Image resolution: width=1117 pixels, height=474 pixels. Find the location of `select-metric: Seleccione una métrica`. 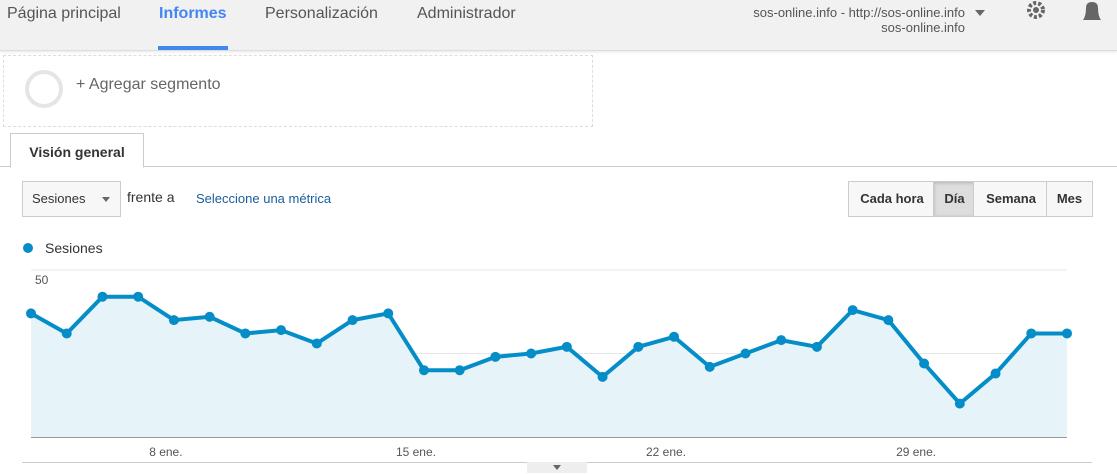

select-metric: Seleccione una métrica is located at coordinates (264, 198).